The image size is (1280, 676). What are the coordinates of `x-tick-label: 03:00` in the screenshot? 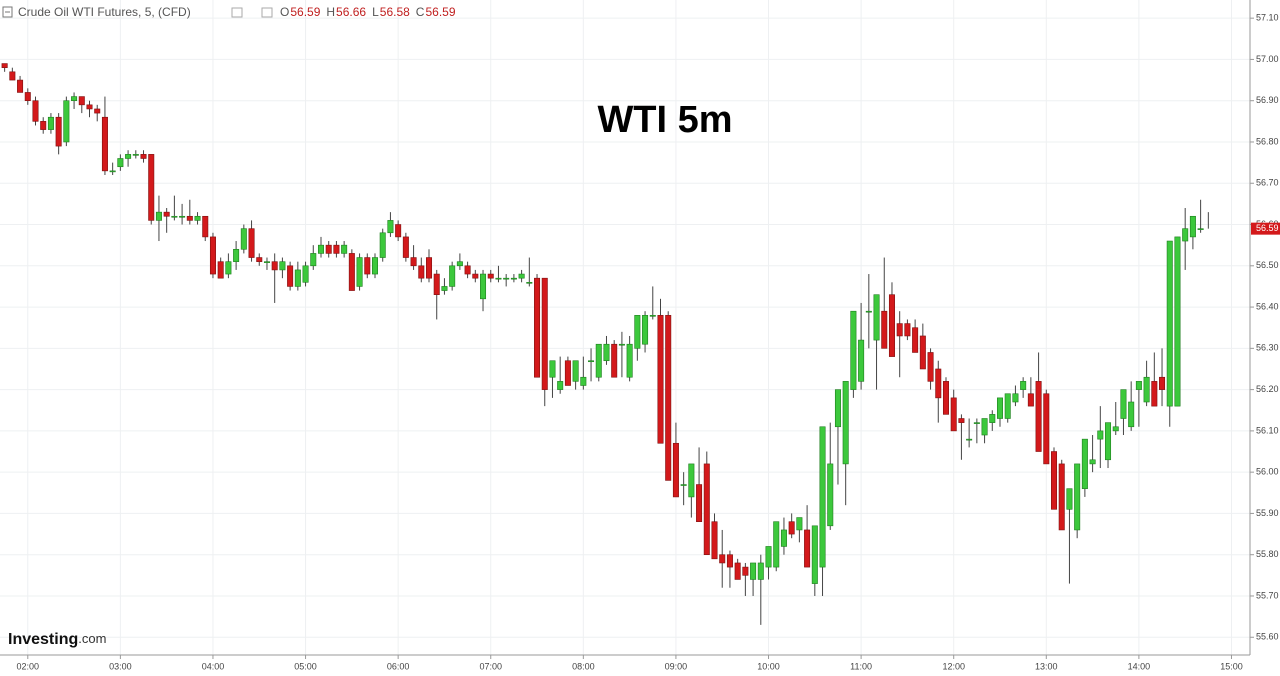 It's located at (120, 666).